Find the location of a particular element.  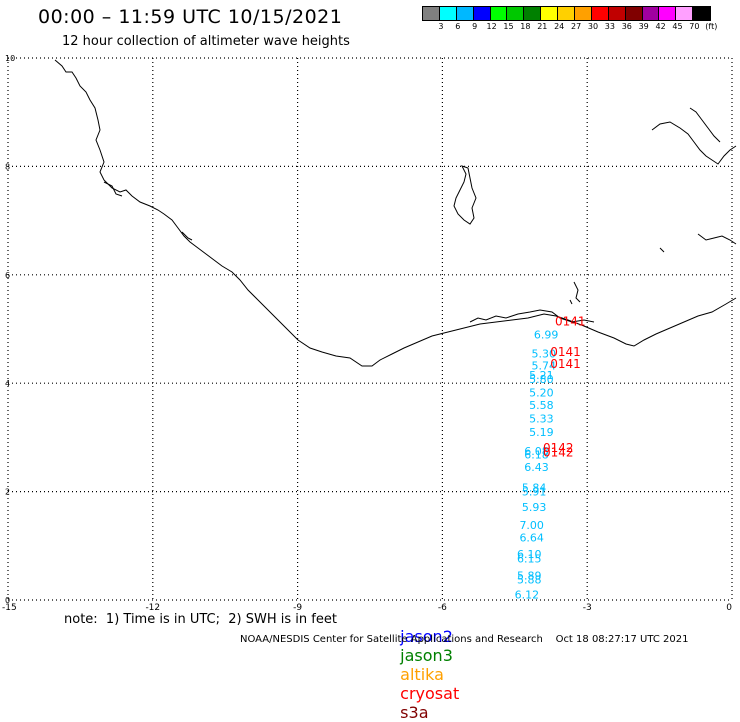

wave-height-value: 5.93 is located at coordinates (534, 507).